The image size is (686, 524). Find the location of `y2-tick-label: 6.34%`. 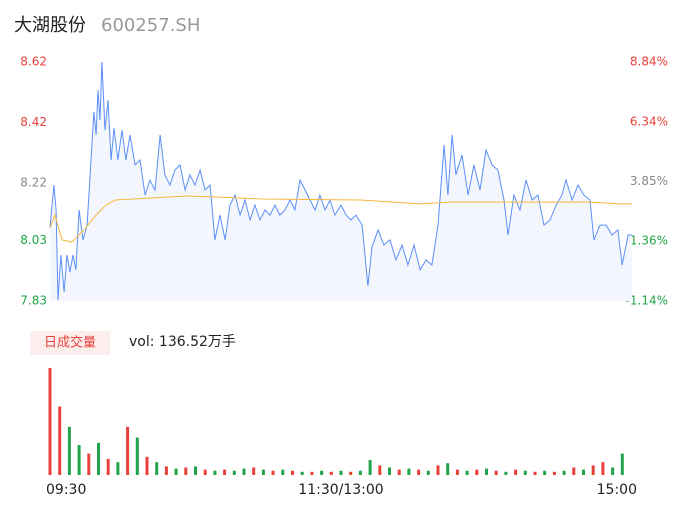

y2-tick-label: 6.34% is located at coordinates (649, 121).